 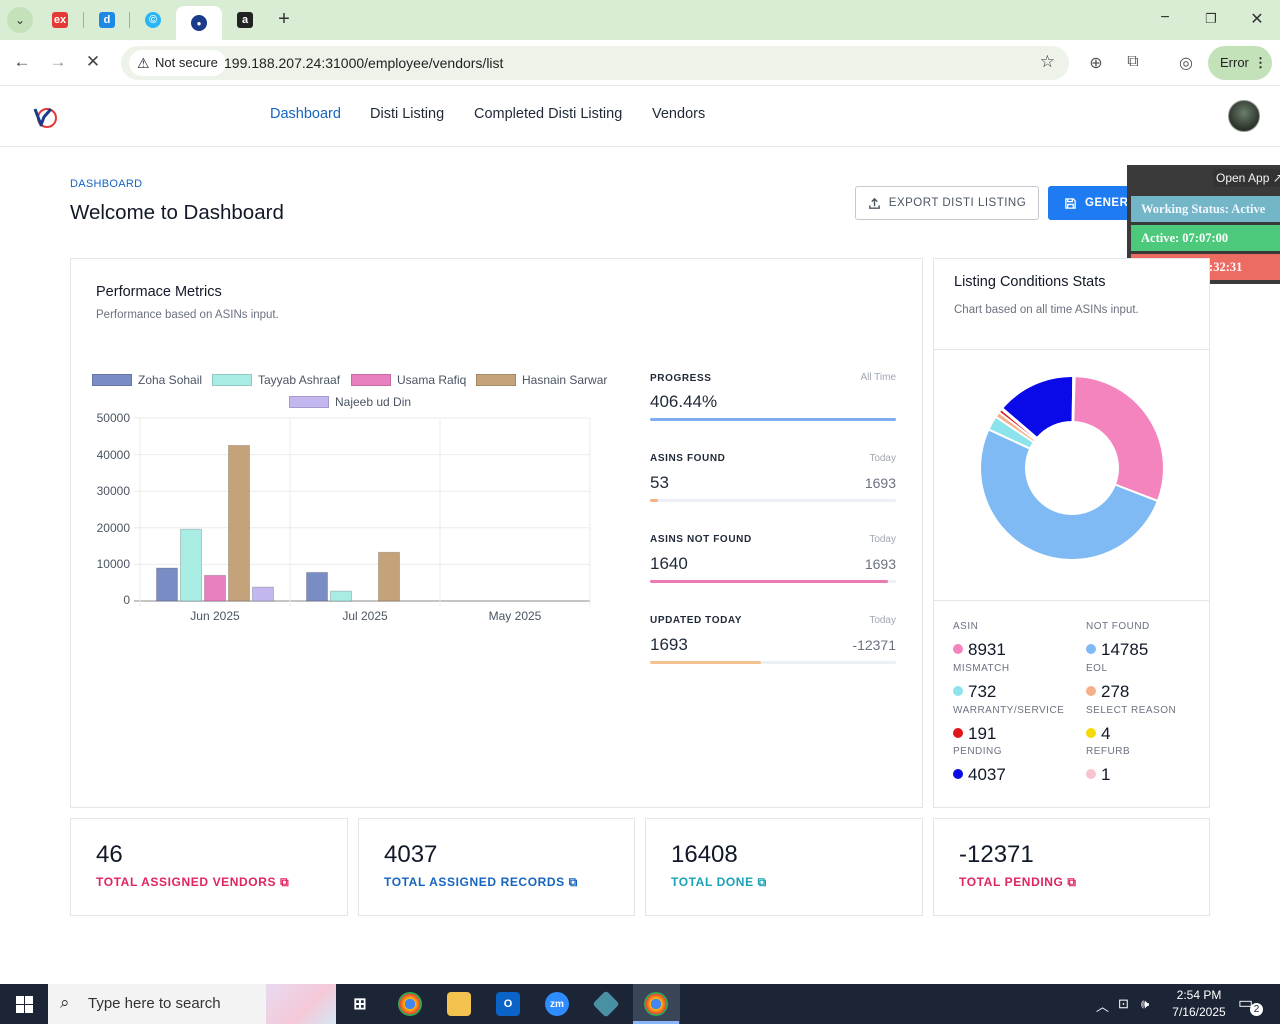 I want to click on site-favicon-icon: ●, so click(x=199, y=23).